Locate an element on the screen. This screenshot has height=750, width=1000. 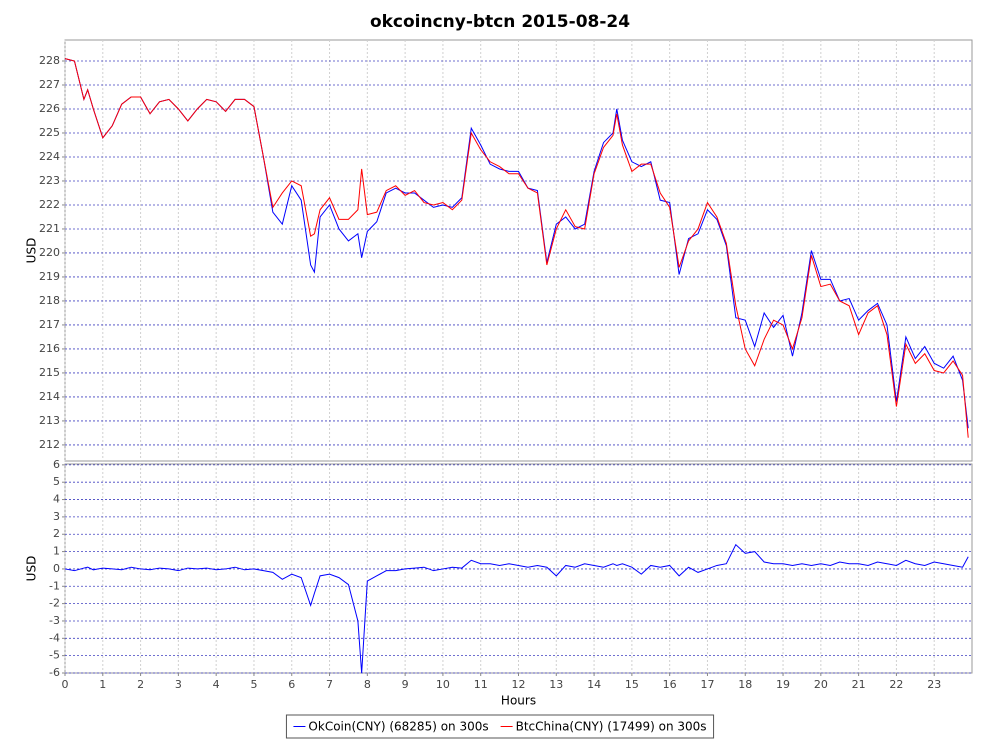
x-tick-label: 3 is located at coordinates (178, 684).